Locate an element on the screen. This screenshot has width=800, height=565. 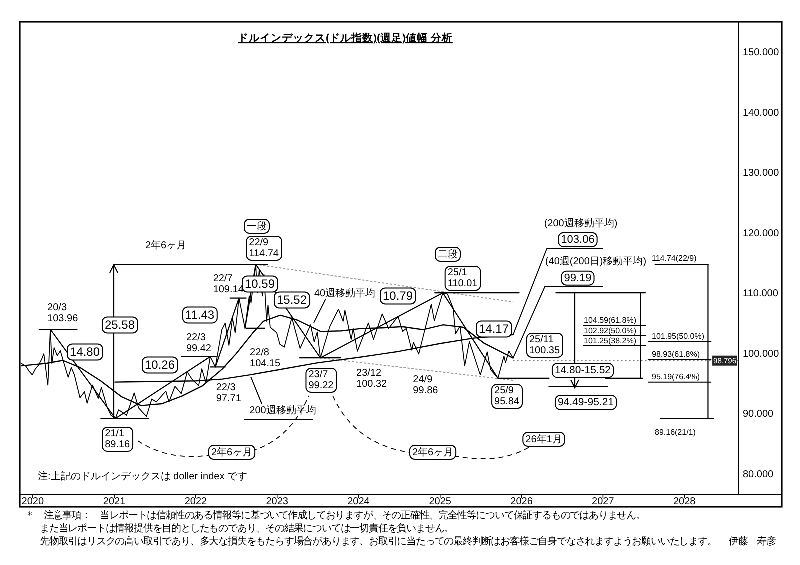
y-tick-label: 130.000 is located at coordinates (761, 174).